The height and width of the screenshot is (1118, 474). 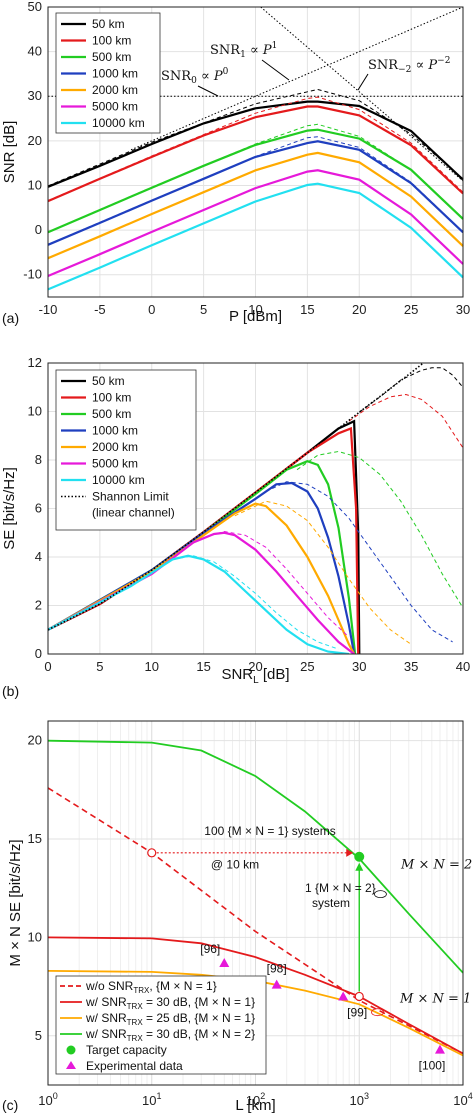 I want to click on x-tick-label: 10³, so click(x=359, y=1099).